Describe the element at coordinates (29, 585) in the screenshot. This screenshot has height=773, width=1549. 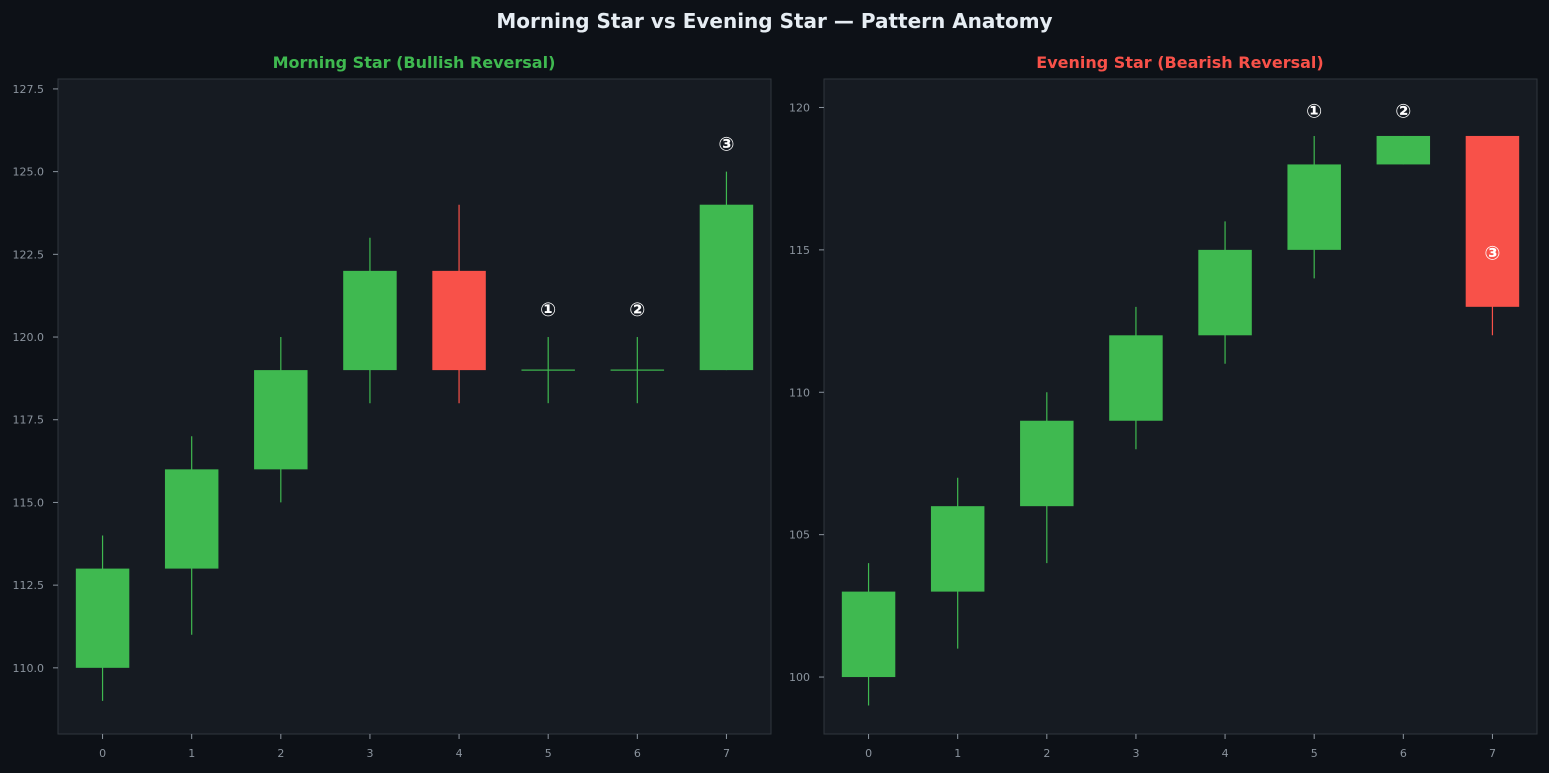
I see `morning-star-y-tick-label: 112.5` at that location.